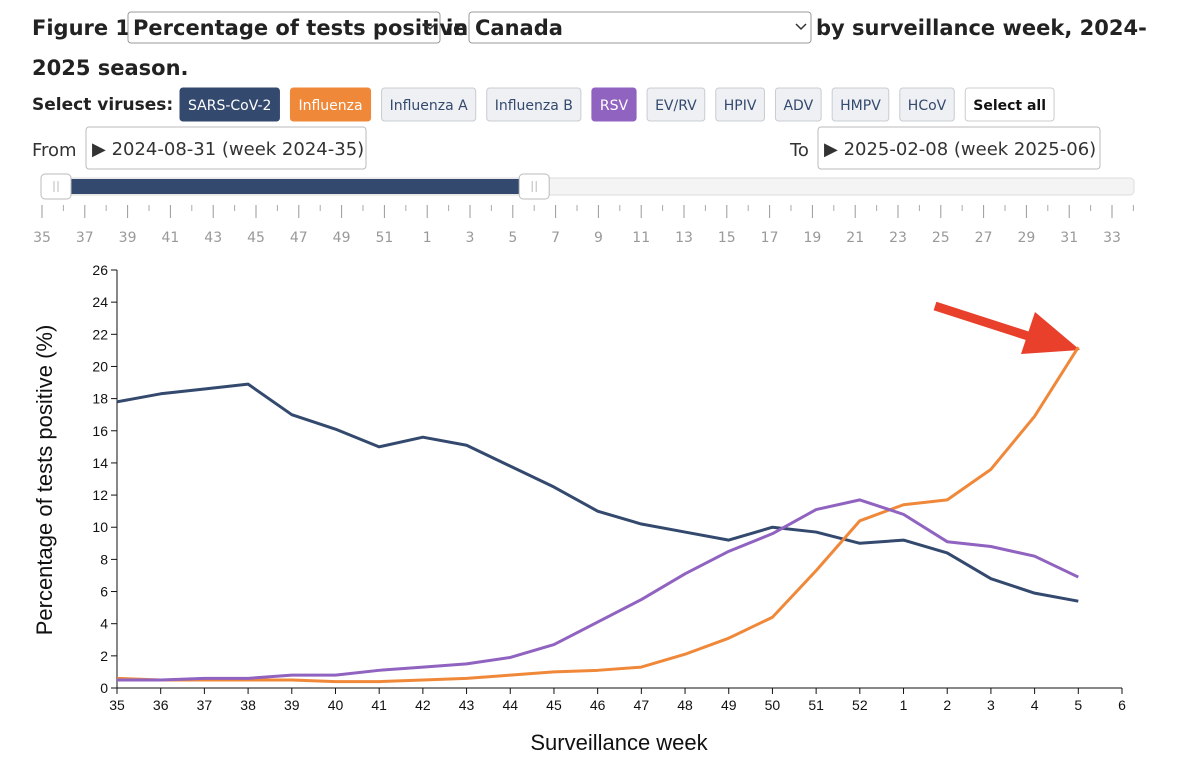 The image size is (1200, 767). I want to click on y-tick-label: 6, so click(104, 592).